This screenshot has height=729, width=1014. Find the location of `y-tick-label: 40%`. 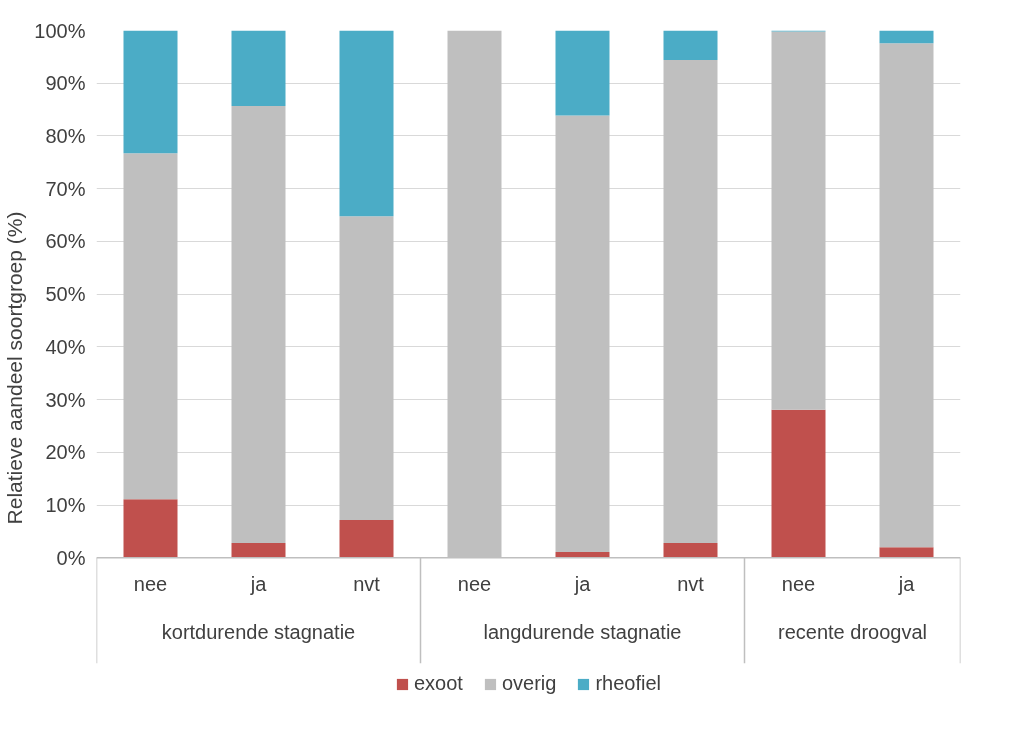

y-tick-label: 40% is located at coordinates (65, 346).